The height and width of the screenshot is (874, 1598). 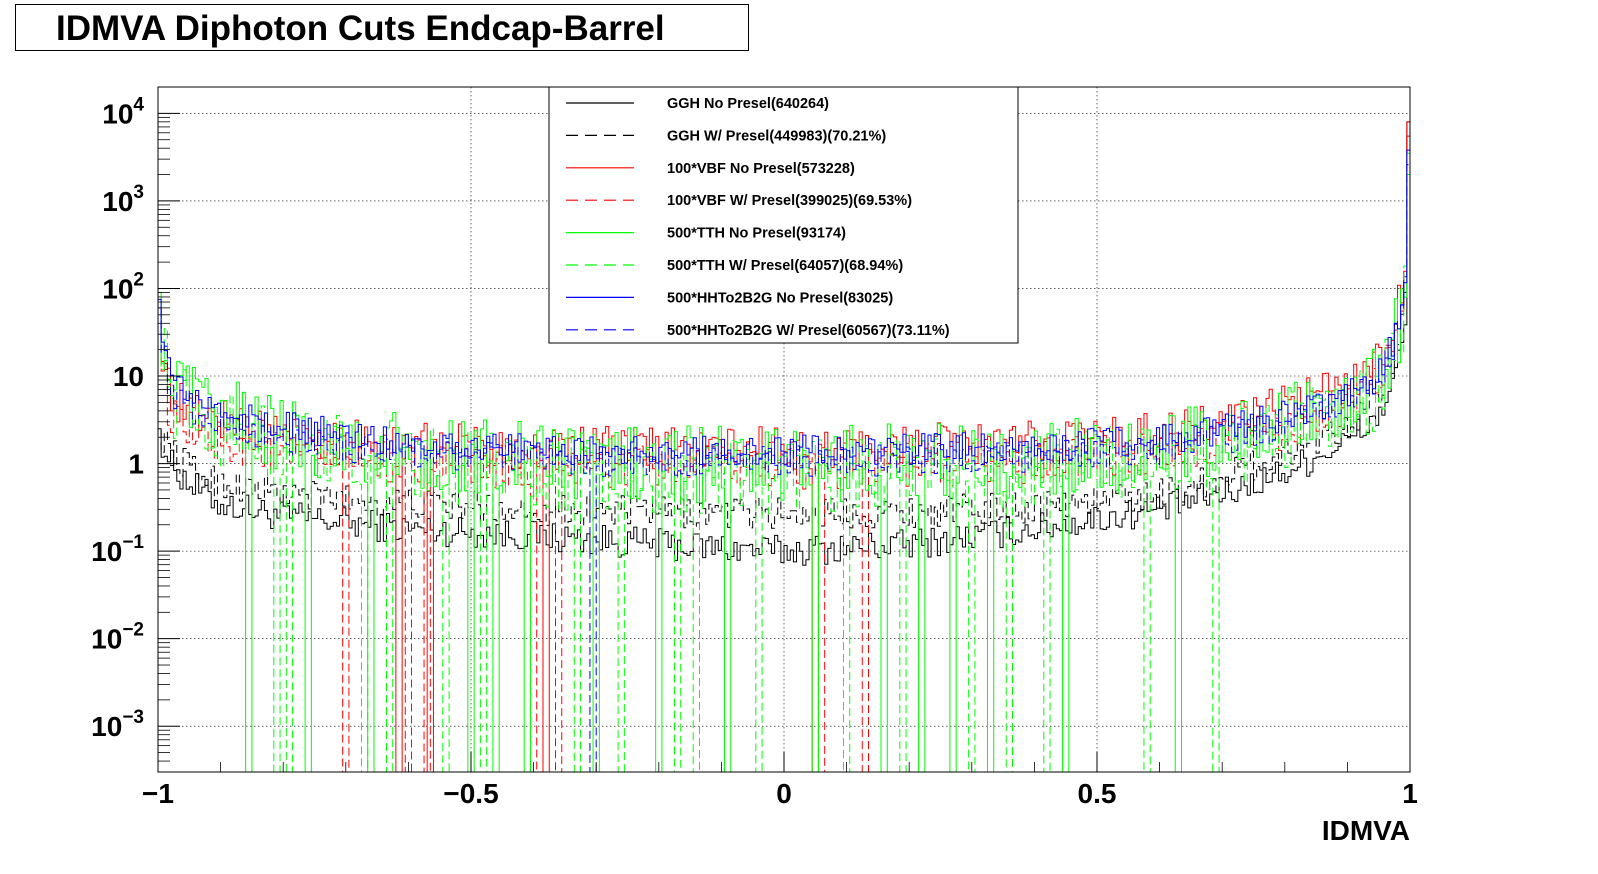 What do you see at coordinates (785, 266) in the screenshot?
I see `legend-label: 500*TTH W/ Presel(64057)(68.94%)` at bounding box center [785, 266].